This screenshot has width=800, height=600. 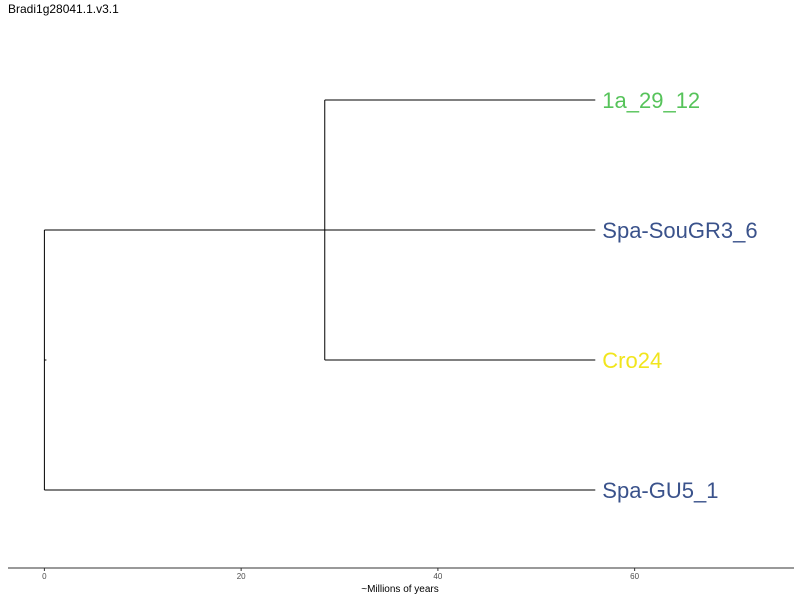 What do you see at coordinates (651, 100) in the screenshot?
I see `leaf-label: 1a_29_12` at bounding box center [651, 100].